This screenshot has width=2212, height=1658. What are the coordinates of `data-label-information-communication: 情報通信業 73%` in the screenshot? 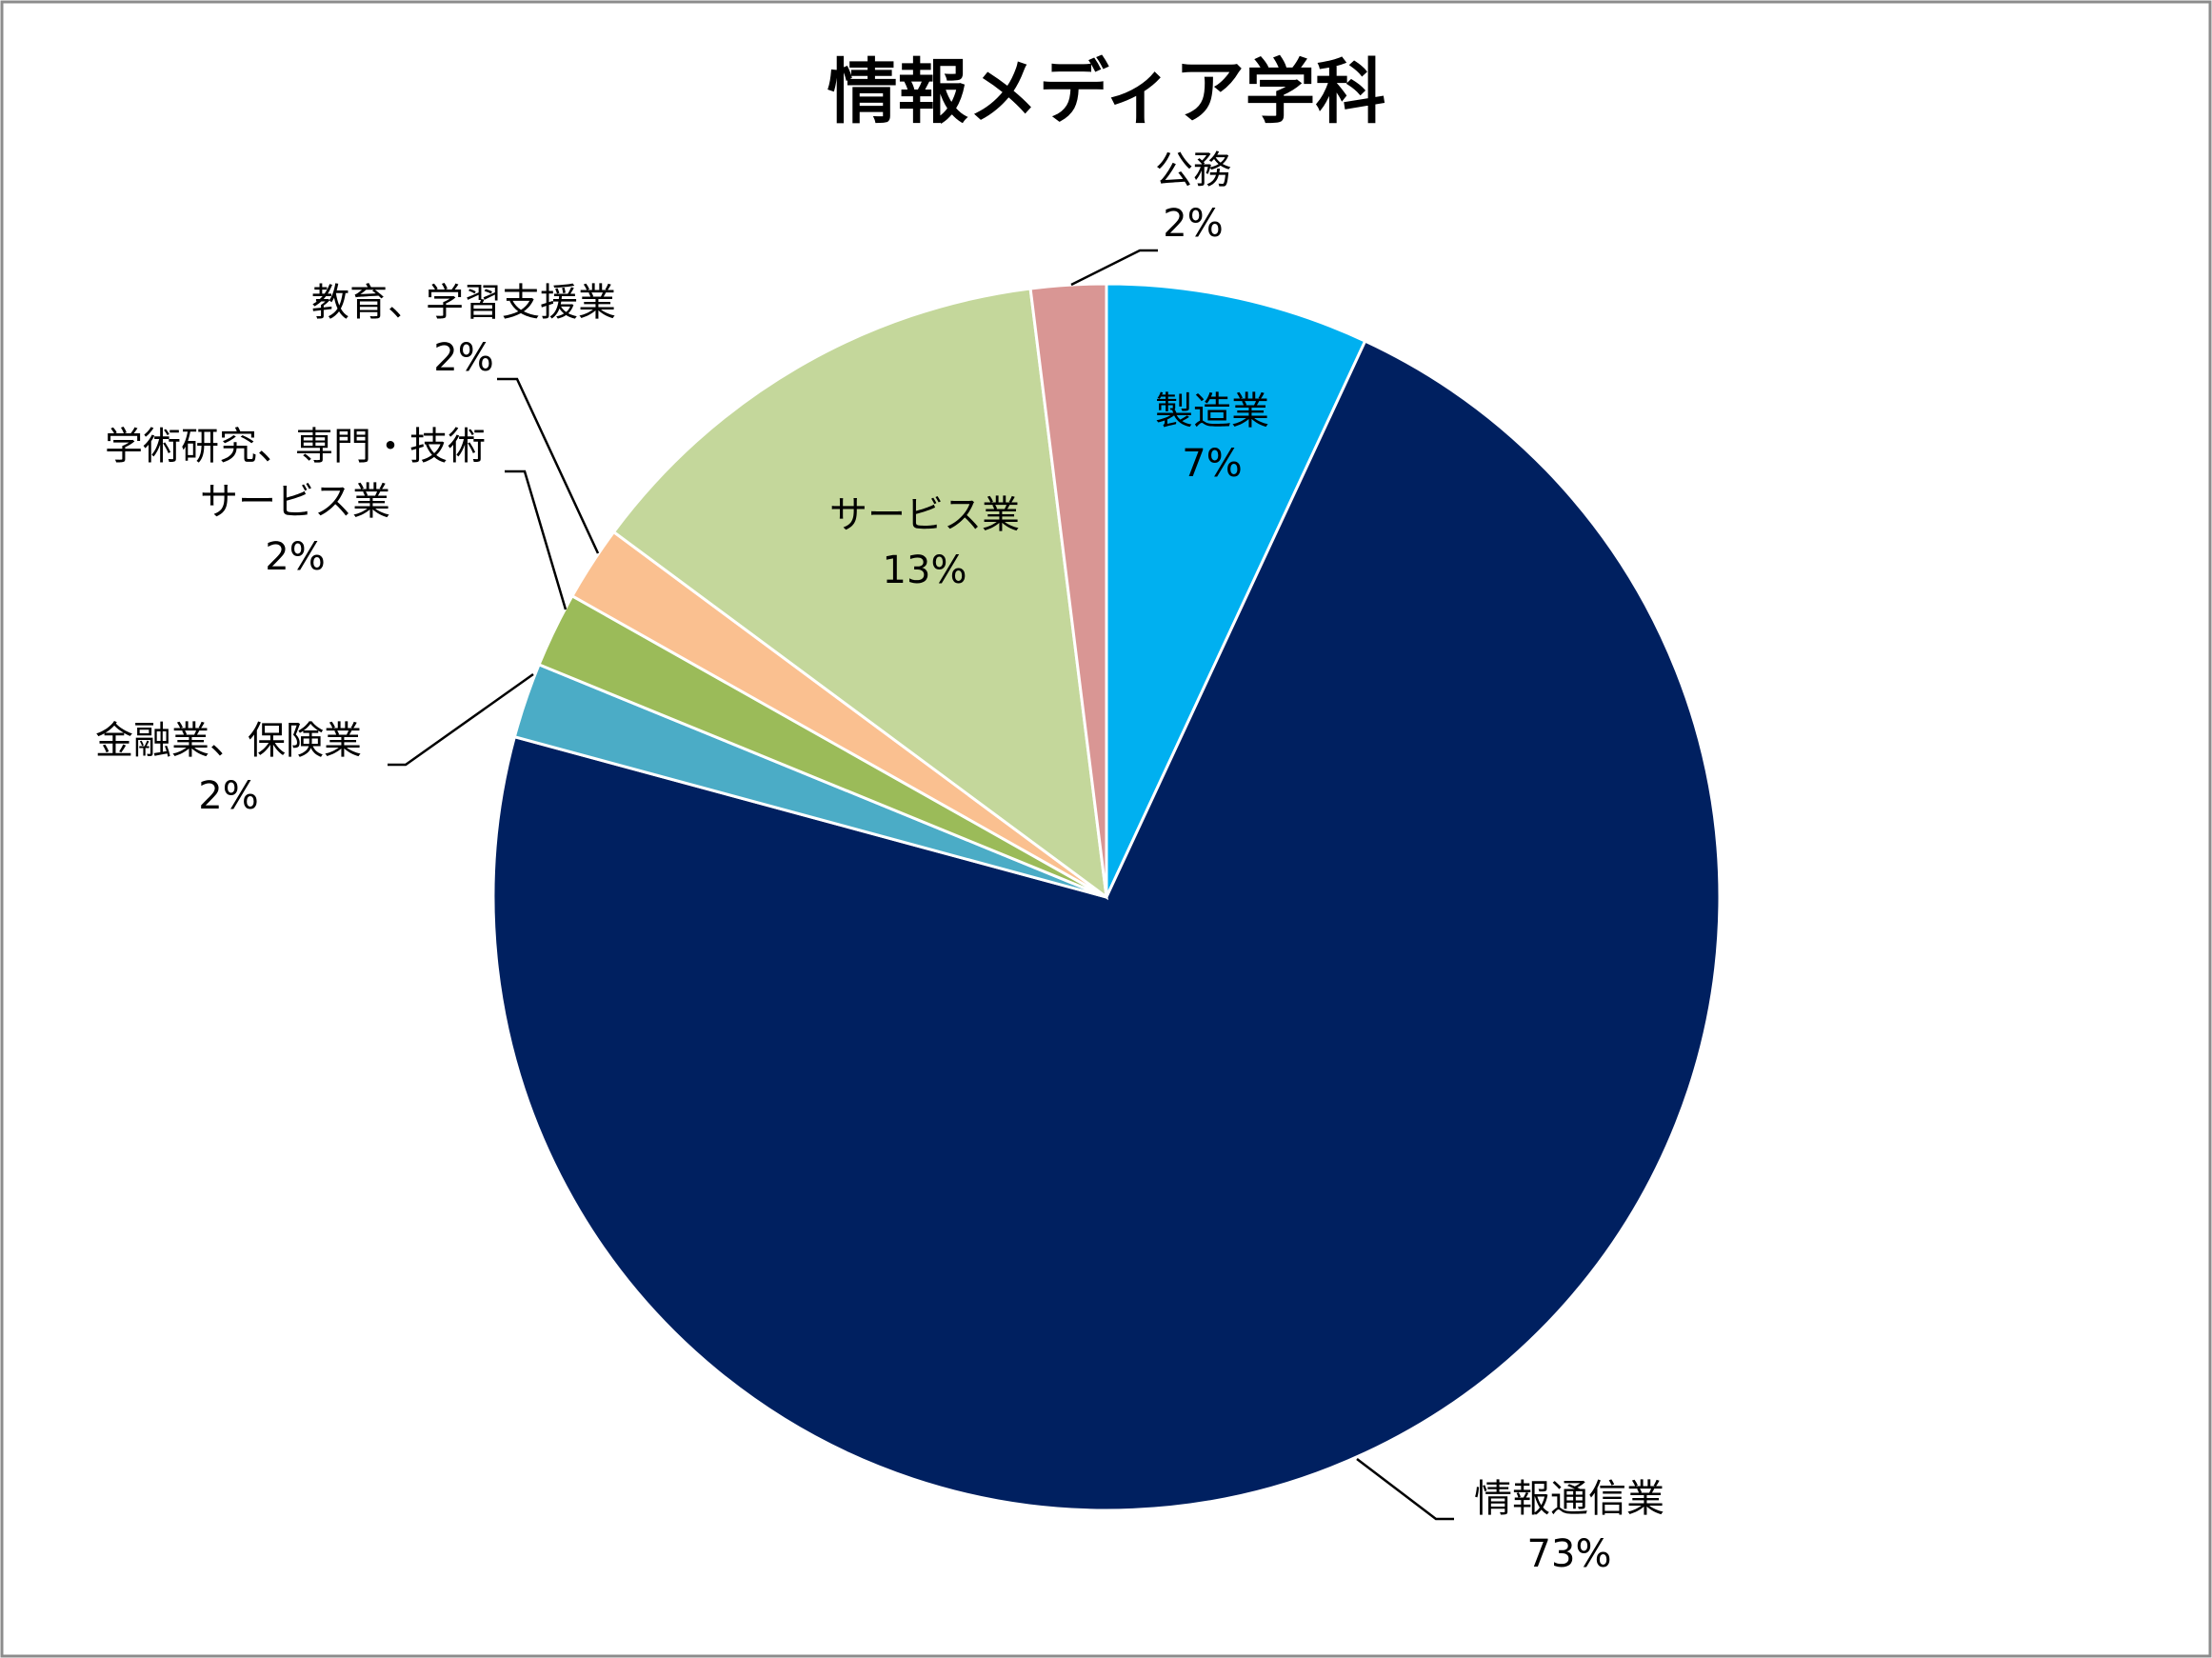 It's located at (1569, 1526).